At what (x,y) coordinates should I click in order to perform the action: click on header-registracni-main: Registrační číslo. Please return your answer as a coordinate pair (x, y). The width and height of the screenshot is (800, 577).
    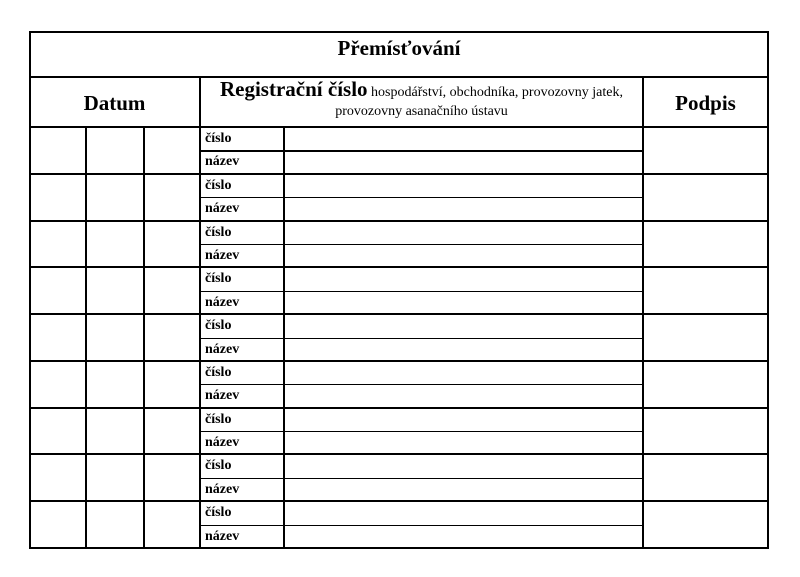
    Looking at the image, I should click on (293, 89).